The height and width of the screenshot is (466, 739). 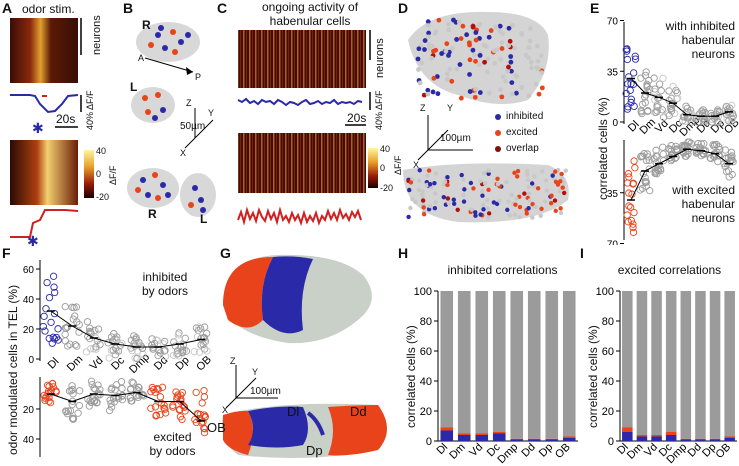 I want to click on f-text-top-2: by odors, so click(x=165, y=291).